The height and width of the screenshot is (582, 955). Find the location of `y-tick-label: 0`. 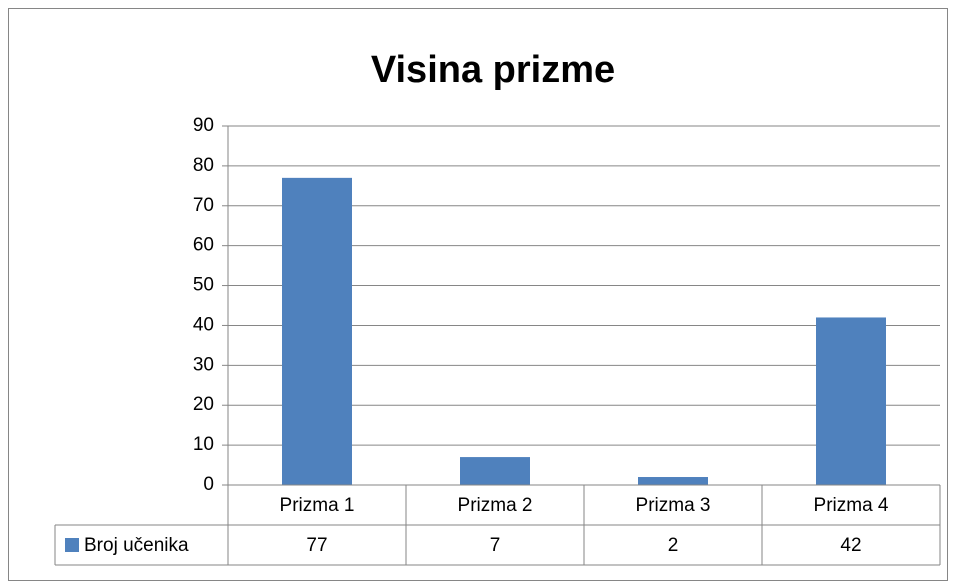

y-tick-label: 0 is located at coordinates (208, 484).